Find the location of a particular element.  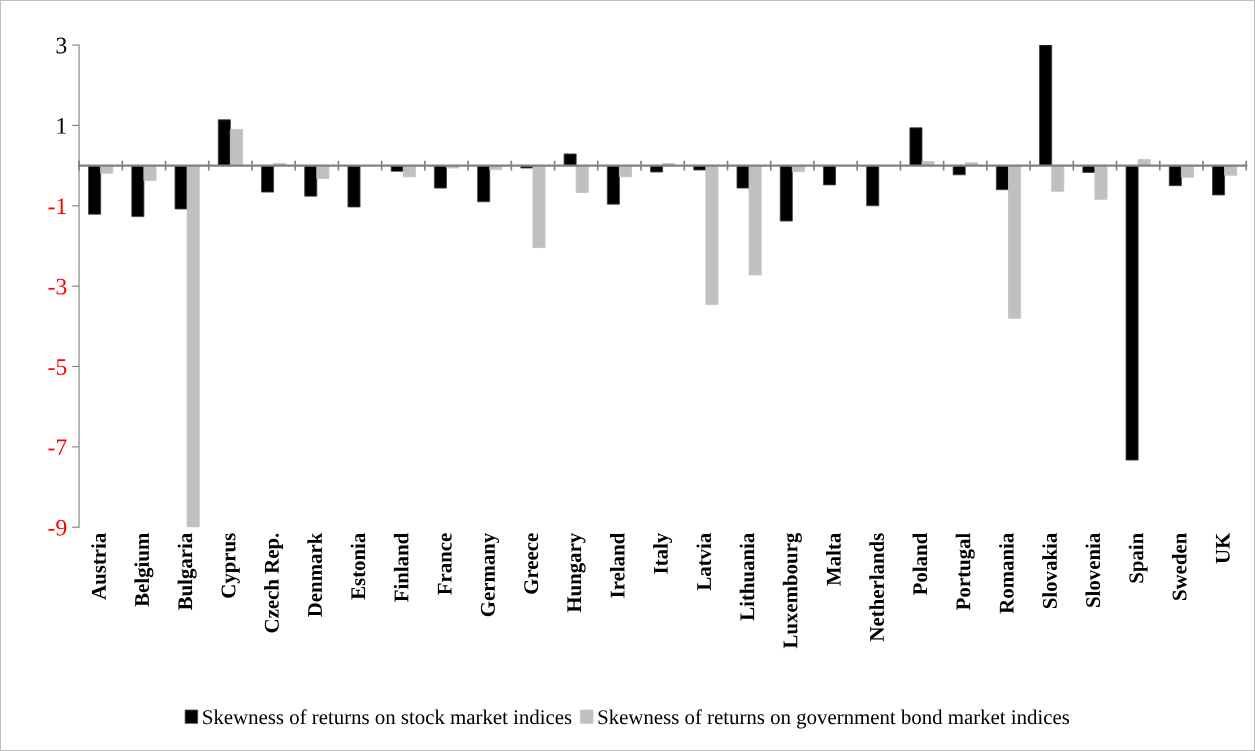

y-tick-label: -3 is located at coordinates (57, 286).